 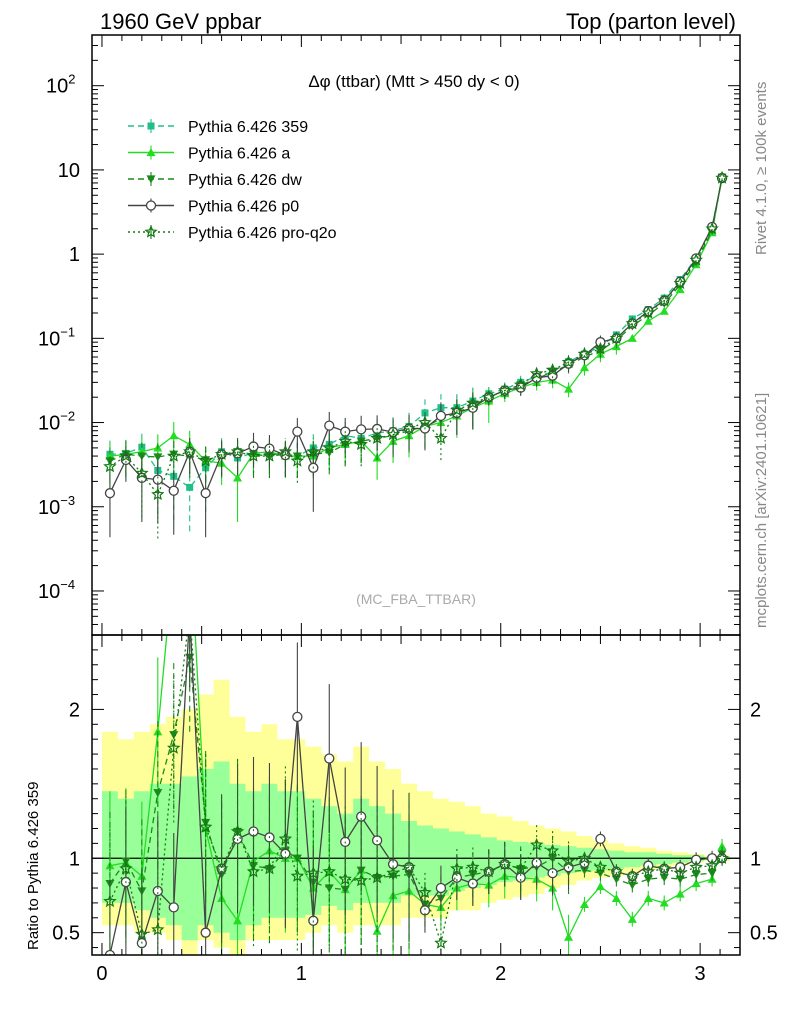 What do you see at coordinates (33, 866) in the screenshot?
I see `ratio-ylabel: Ratio to Pythia 6.426 359` at bounding box center [33, 866].